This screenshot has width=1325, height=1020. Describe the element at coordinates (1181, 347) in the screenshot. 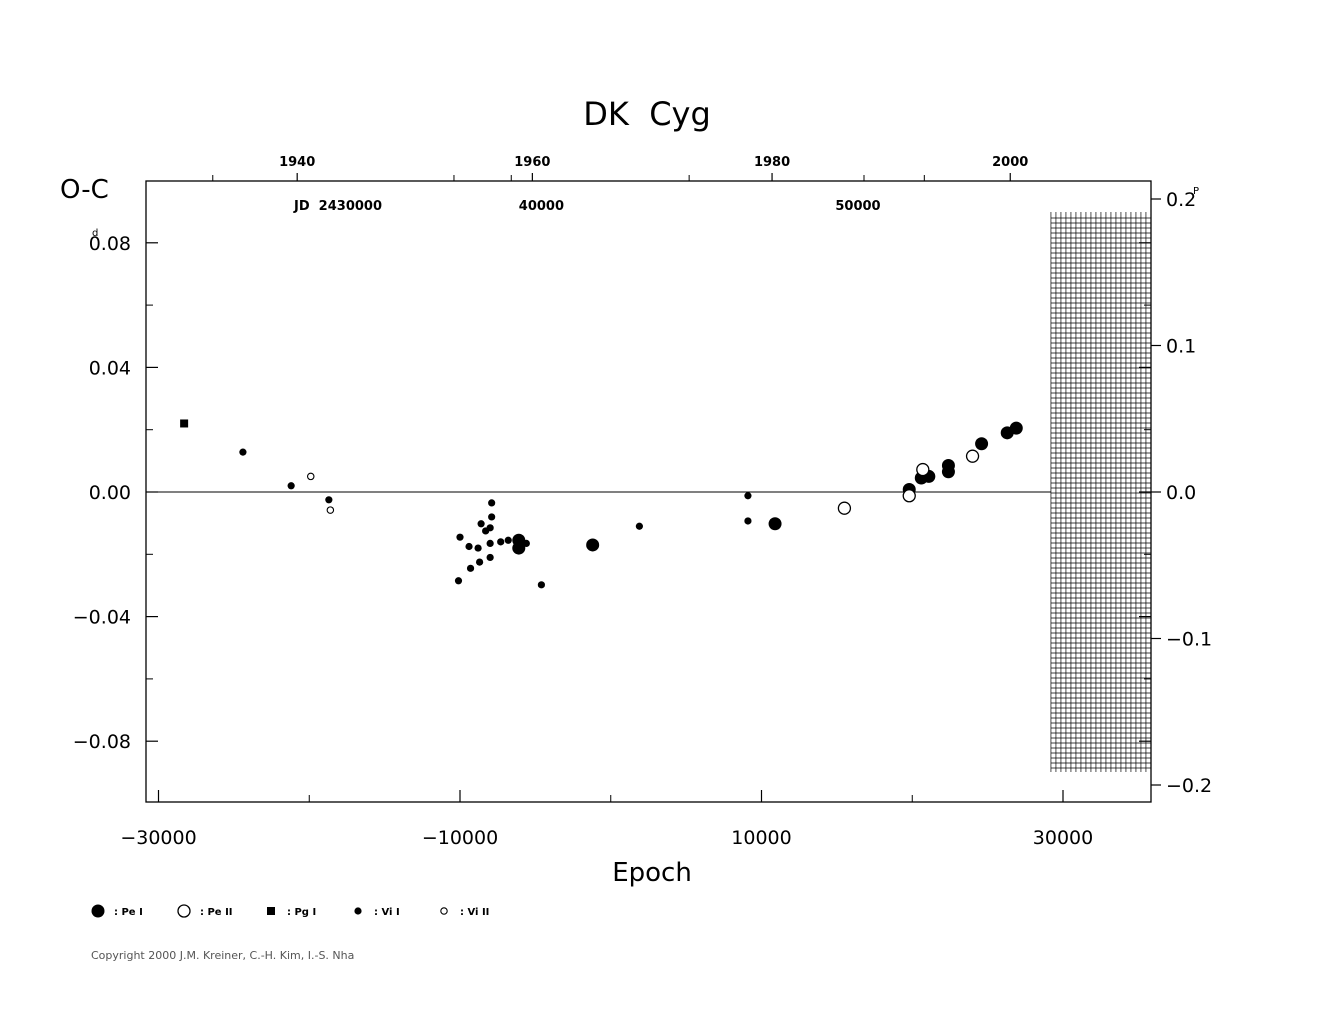

I see `y2-tick-label: 0.1` at that location.